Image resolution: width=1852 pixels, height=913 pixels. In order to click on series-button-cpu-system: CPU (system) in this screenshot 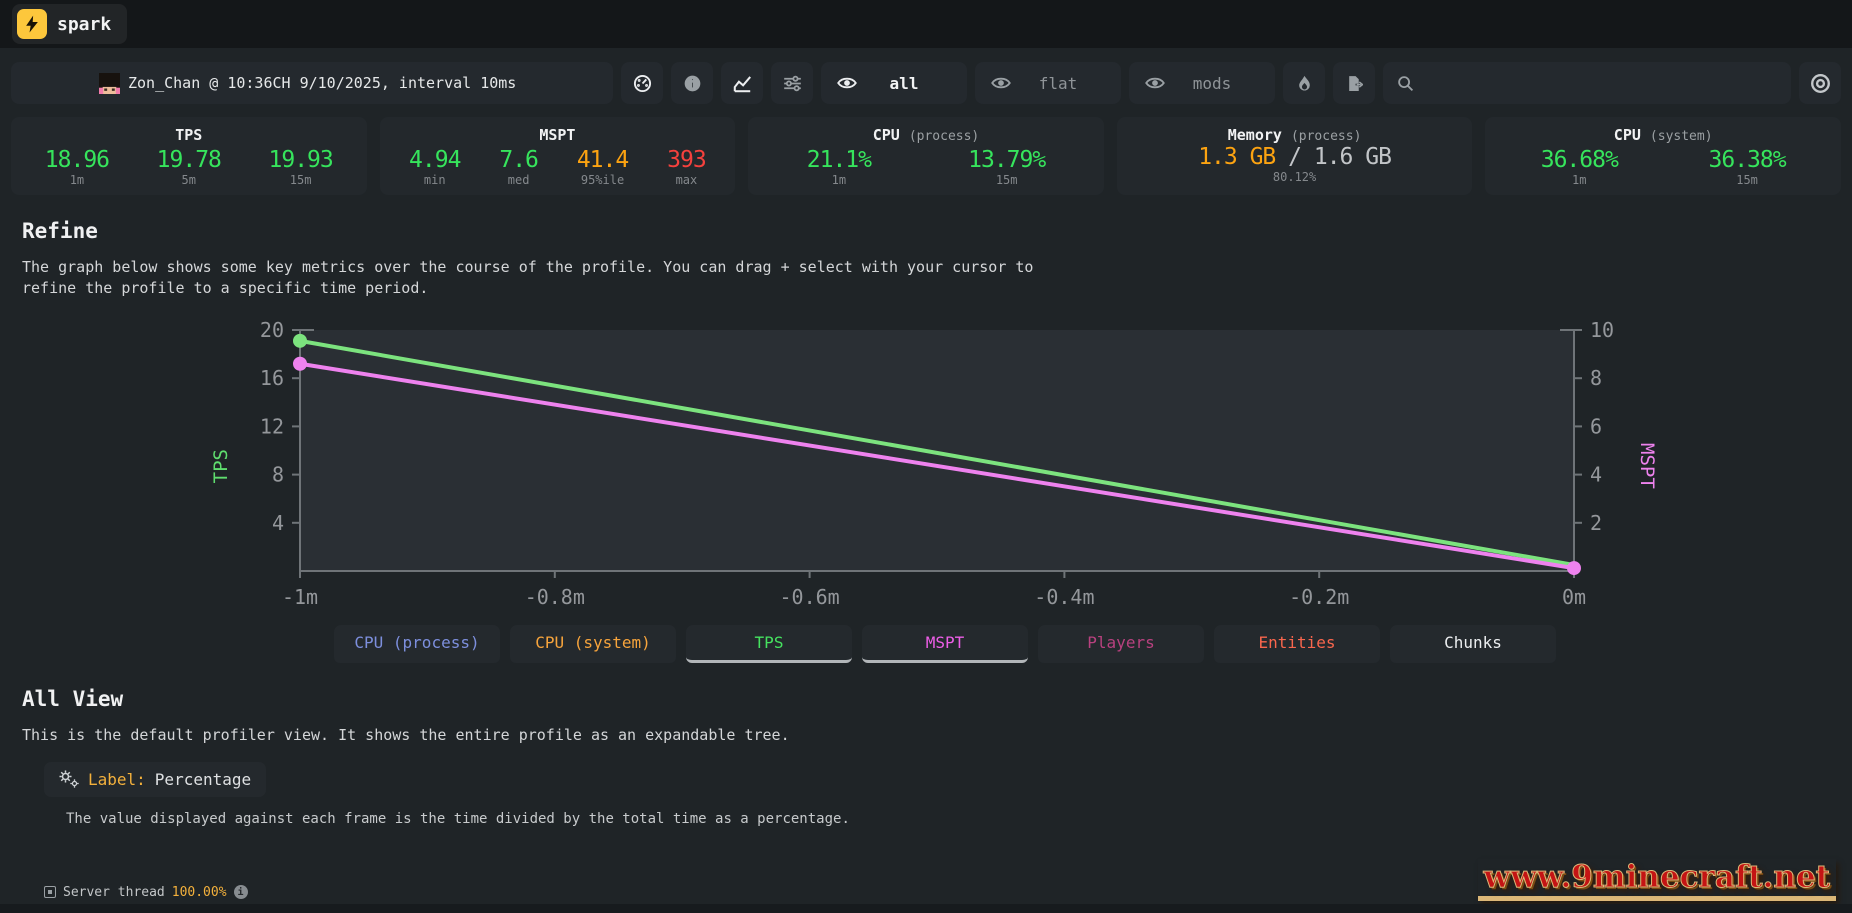, I will do `click(593, 643)`.